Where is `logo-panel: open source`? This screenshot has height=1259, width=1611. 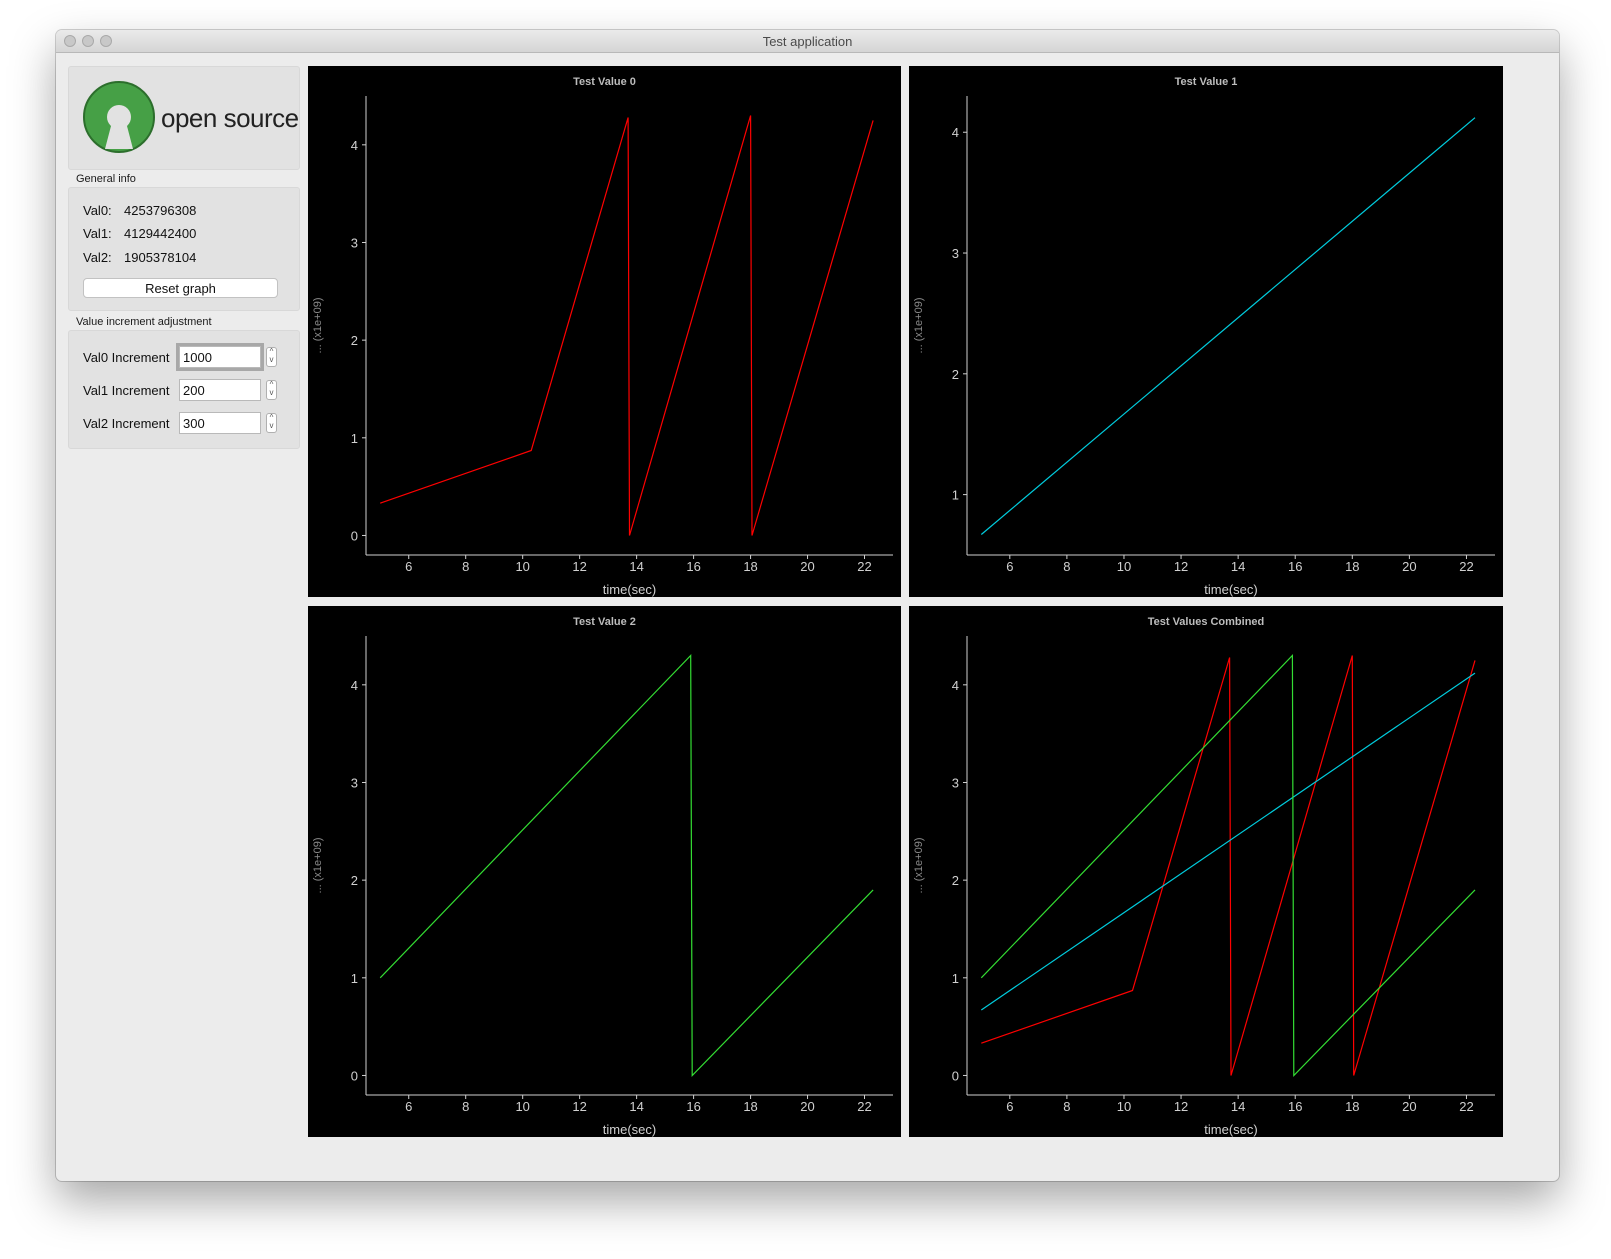
logo-panel: open source is located at coordinates (184, 118).